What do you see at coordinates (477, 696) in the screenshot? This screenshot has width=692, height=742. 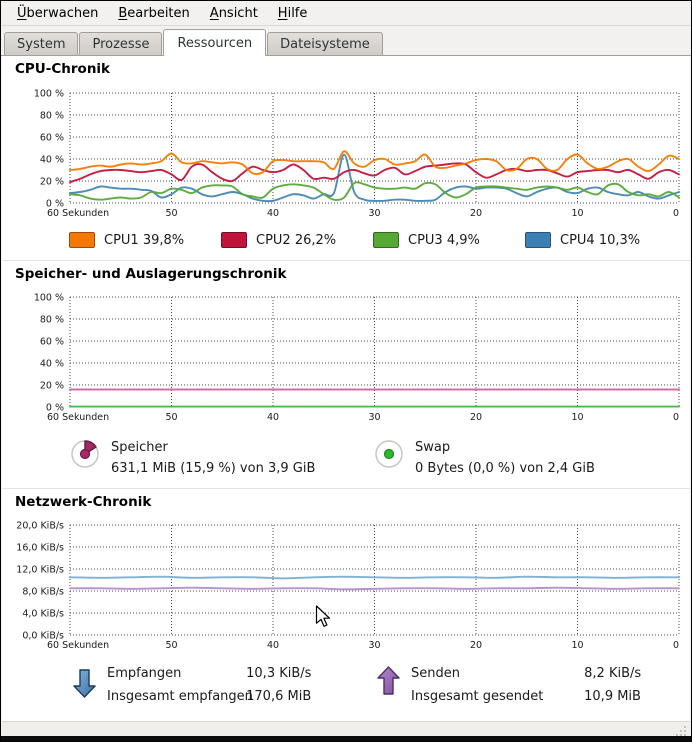 I see `sent-total-label: Insgesamt gesendet` at bounding box center [477, 696].